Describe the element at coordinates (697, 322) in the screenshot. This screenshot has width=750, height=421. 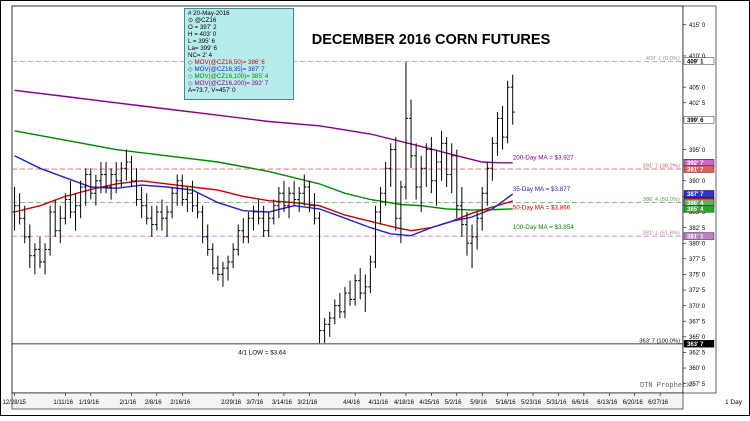
I see `y-tick-label: 367' 5` at that location.